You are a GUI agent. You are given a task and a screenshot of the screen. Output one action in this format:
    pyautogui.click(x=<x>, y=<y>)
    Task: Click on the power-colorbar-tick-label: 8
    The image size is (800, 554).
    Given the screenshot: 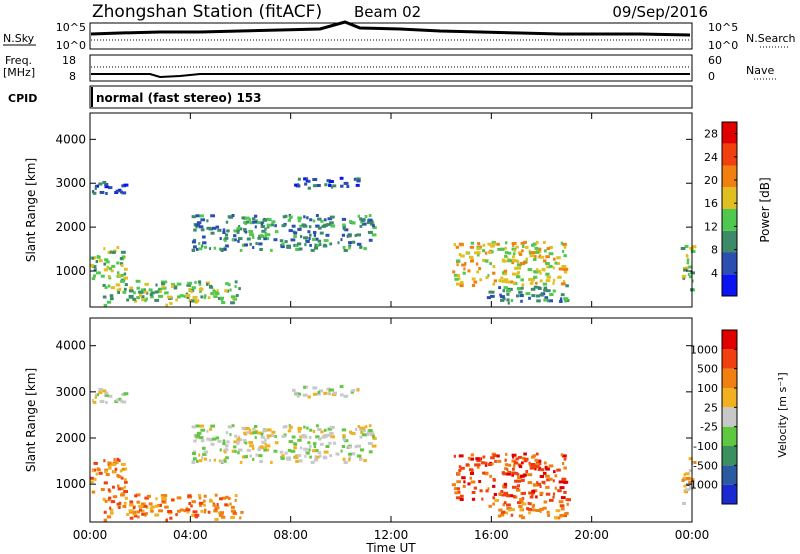 What is the action you would take?
    pyautogui.click(x=714, y=250)
    